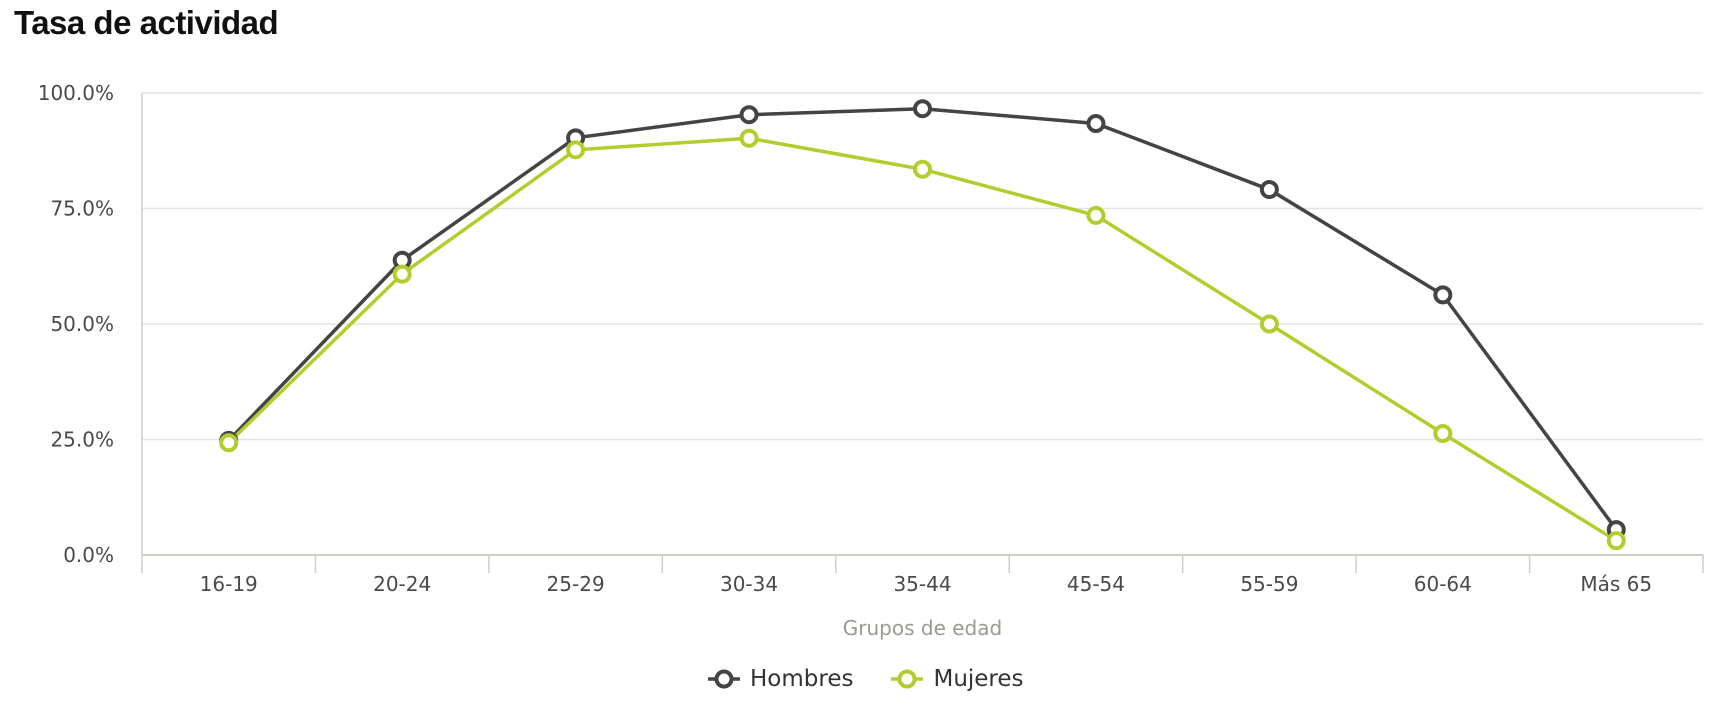  Describe the element at coordinates (402, 584) in the screenshot. I see `x-tick-label: 20-24` at that location.